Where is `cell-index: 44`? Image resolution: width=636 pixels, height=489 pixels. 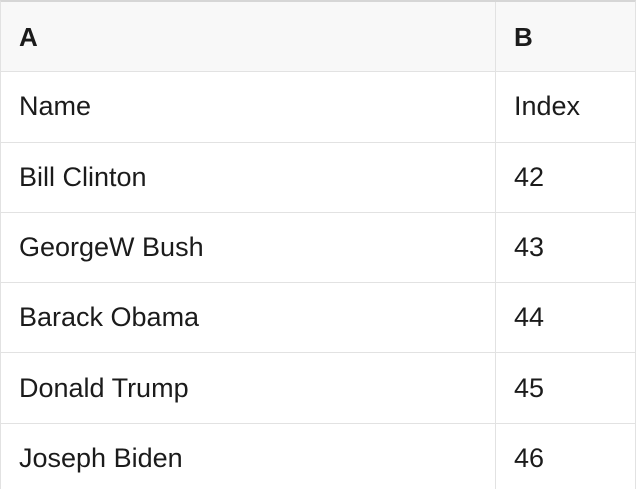
cell-index: 44 is located at coordinates (529, 317).